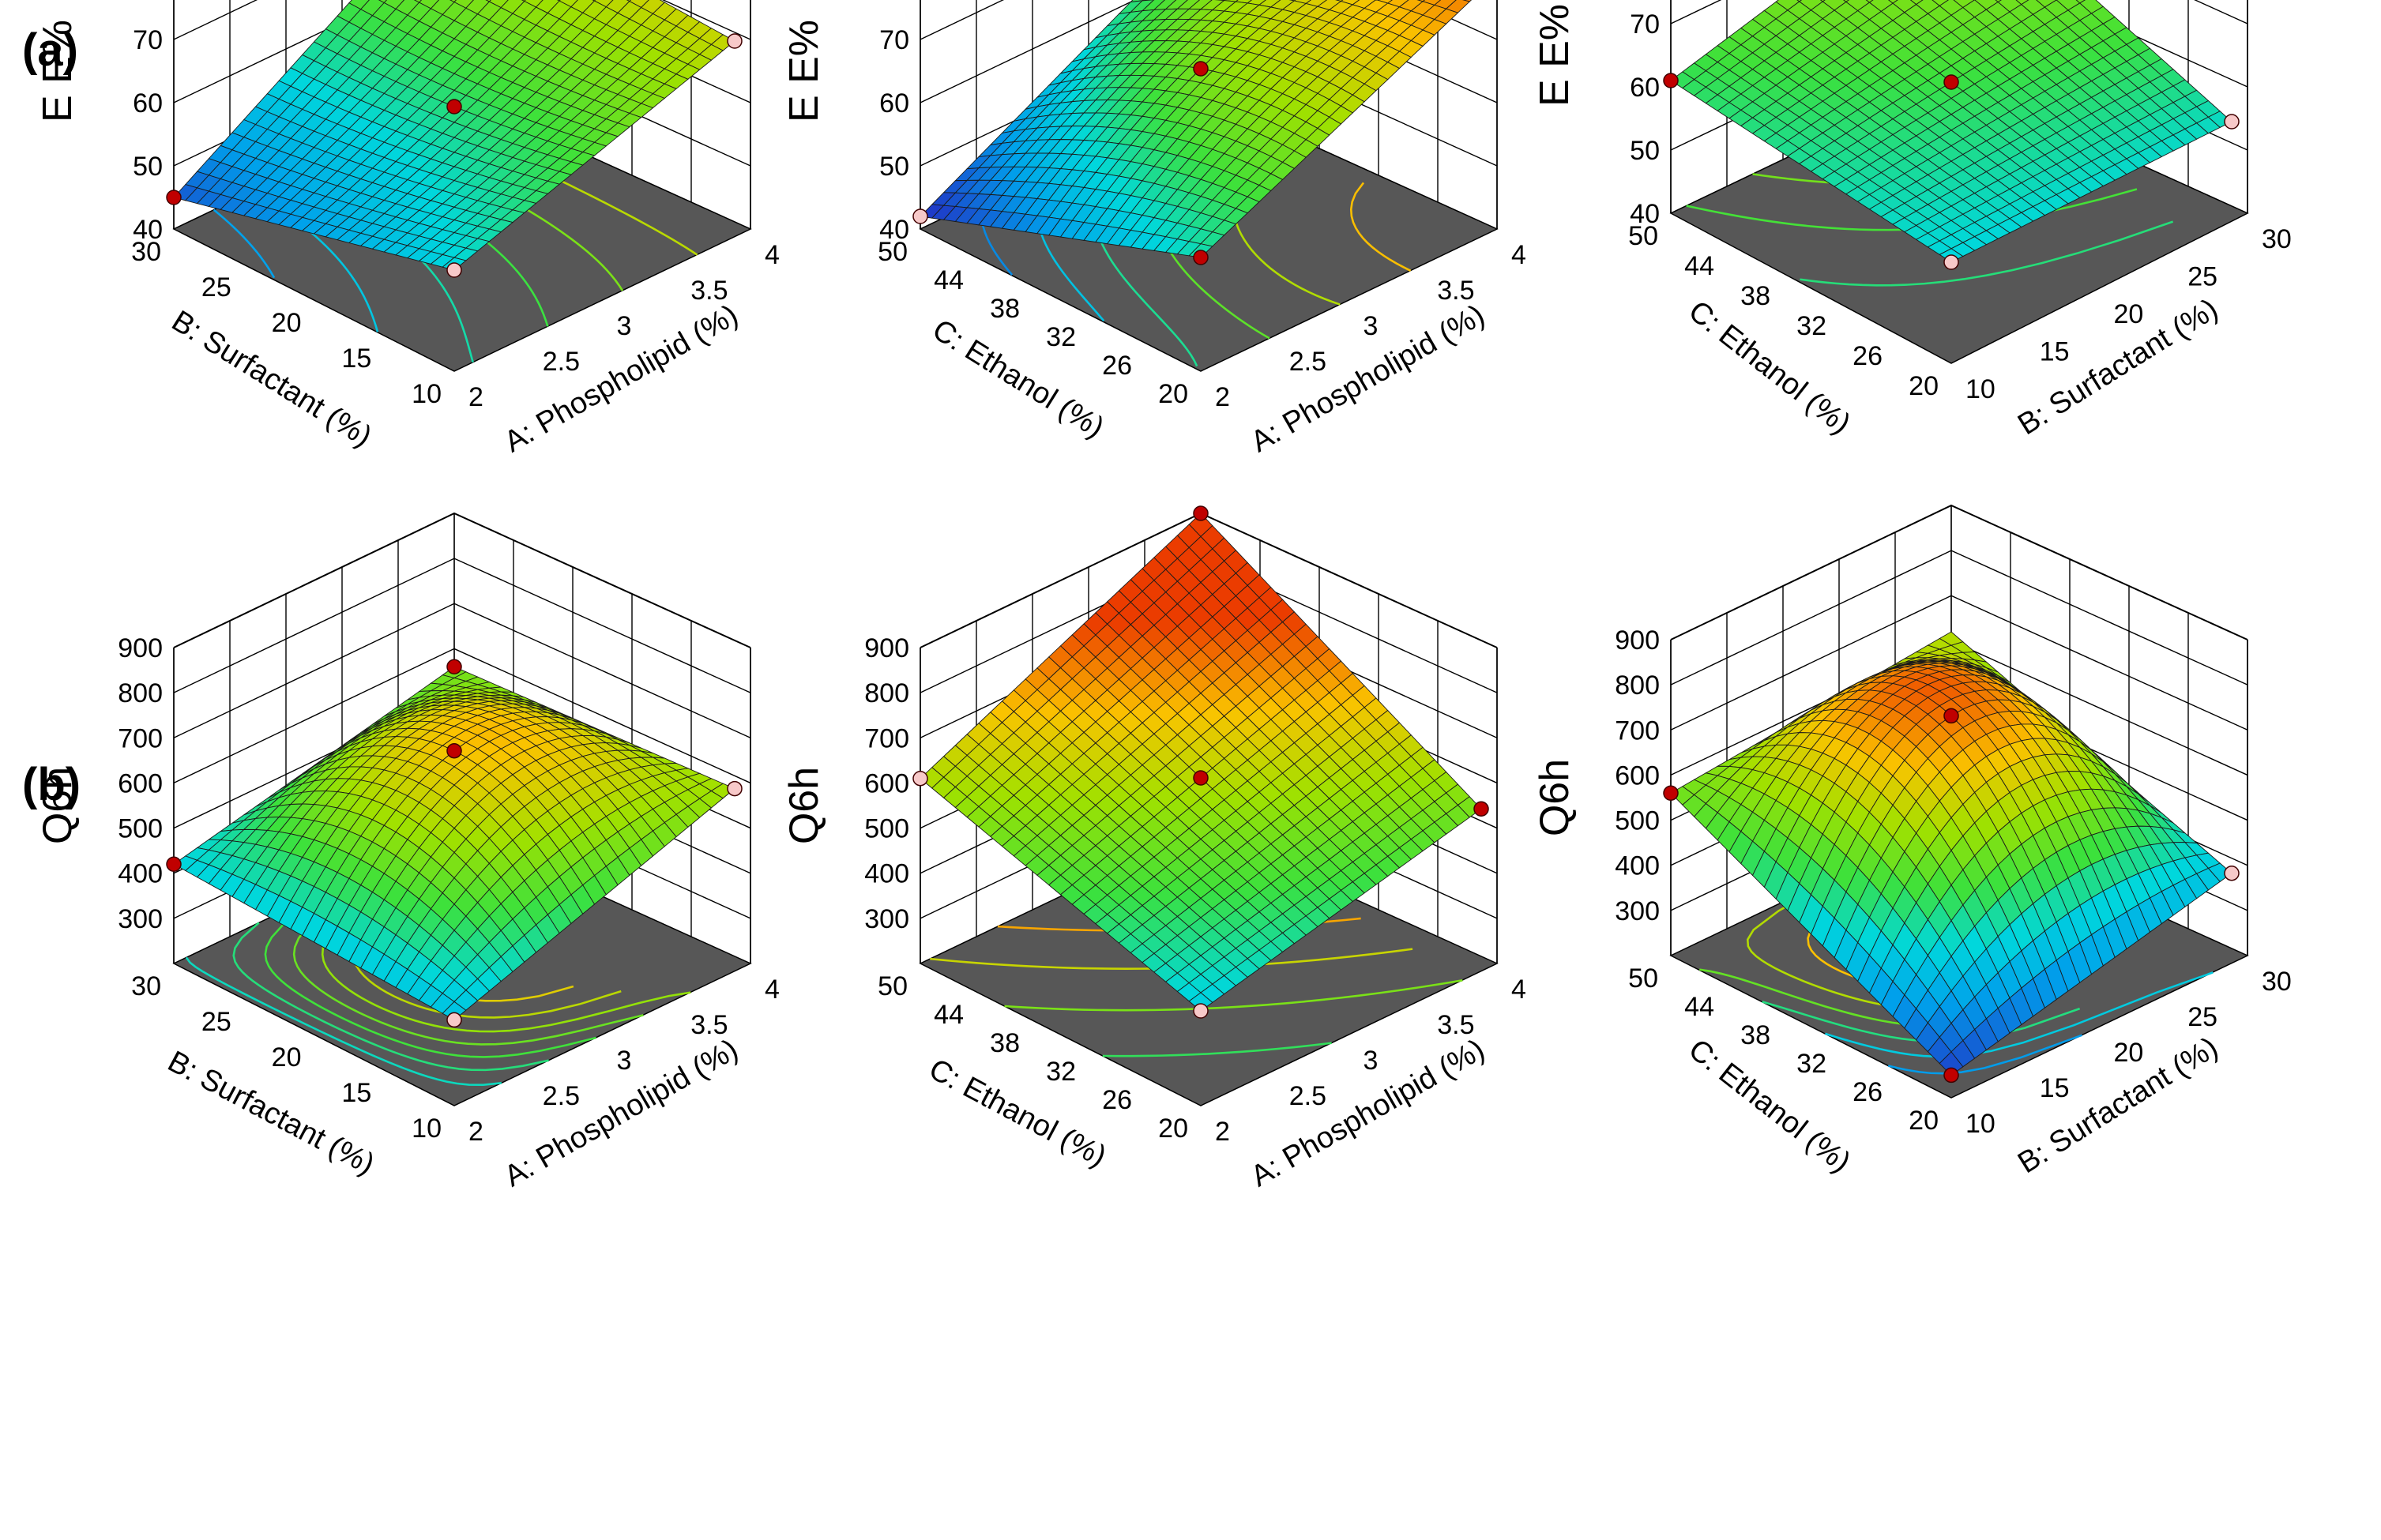  Describe the element at coordinates (2202, 277) in the screenshot. I see `front-tick-label: 25` at that location.